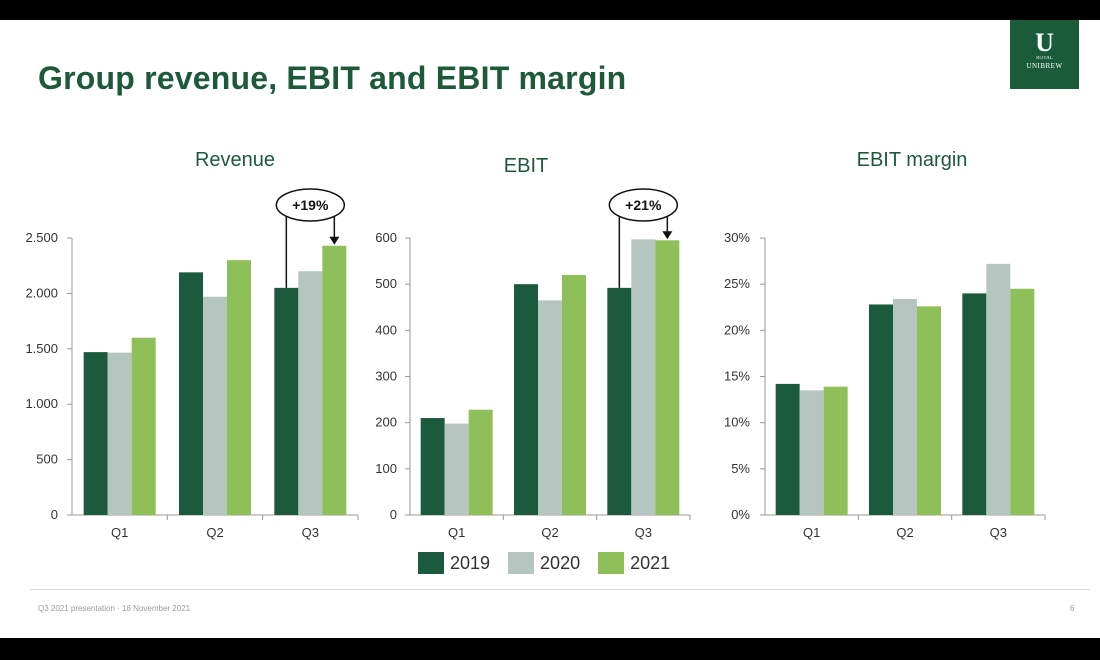 This screenshot has width=1100, height=660. Describe the element at coordinates (560, 562) in the screenshot. I see `legend-label-2020: 2020` at that location.